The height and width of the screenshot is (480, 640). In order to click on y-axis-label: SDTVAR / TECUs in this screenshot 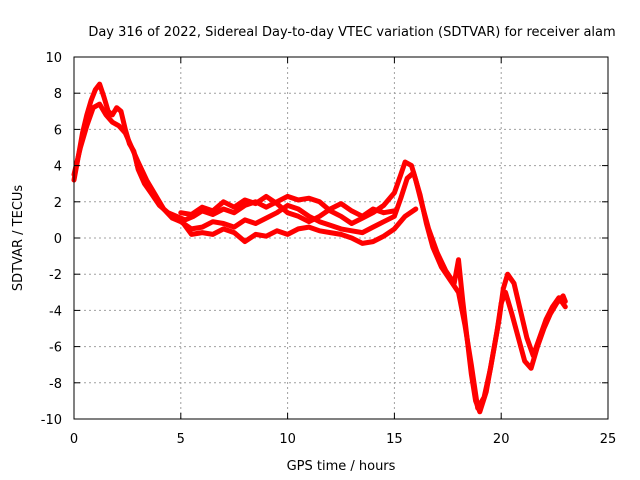, I will do `click(18, 238)`.